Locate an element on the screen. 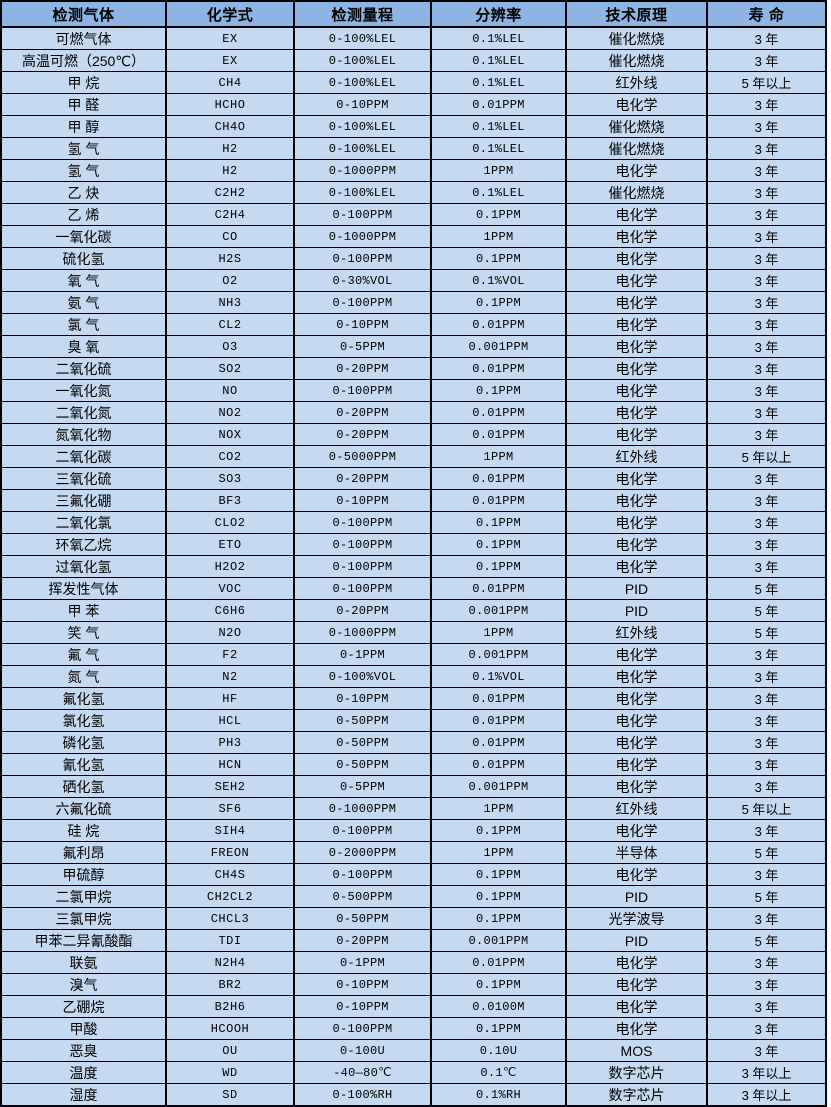 The height and width of the screenshot is (1107, 831). cell-formula: BF3 is located at coordinates (230, 500).